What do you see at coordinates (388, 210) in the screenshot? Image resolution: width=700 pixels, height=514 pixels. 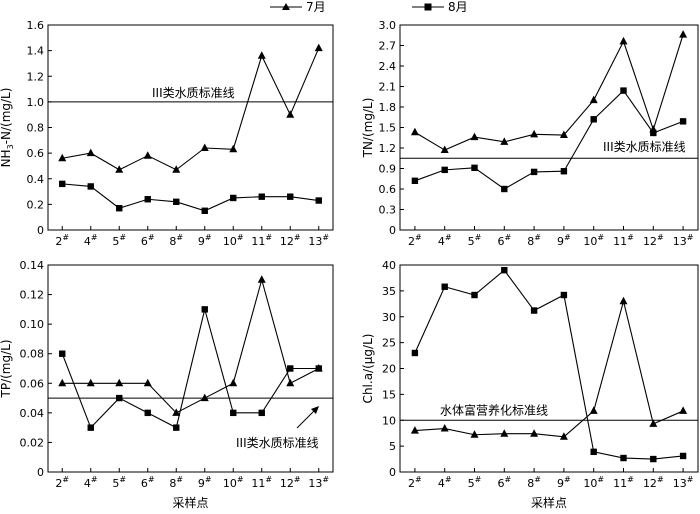 I see `y-tick-label: 0.3` at bounding box center [388, 210].